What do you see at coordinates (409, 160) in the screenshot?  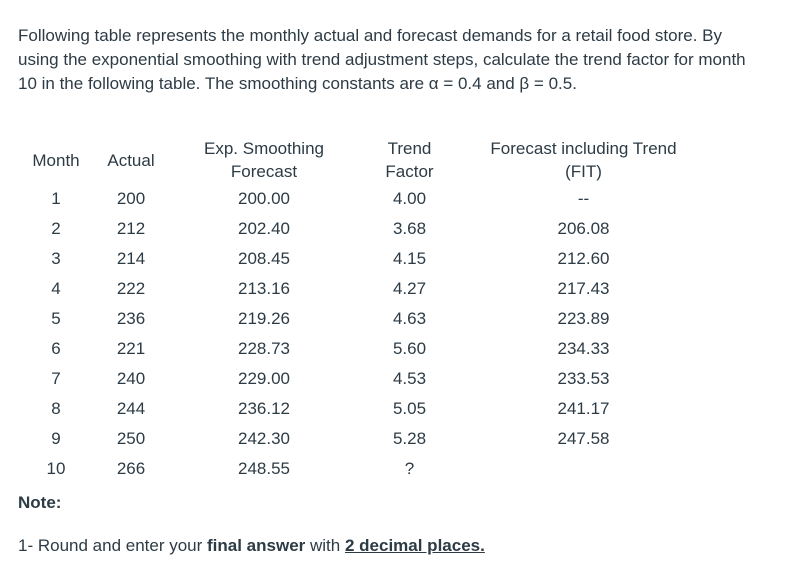 I see `header-trend-factor: Trend Factor` at bounding box center [409, 160].